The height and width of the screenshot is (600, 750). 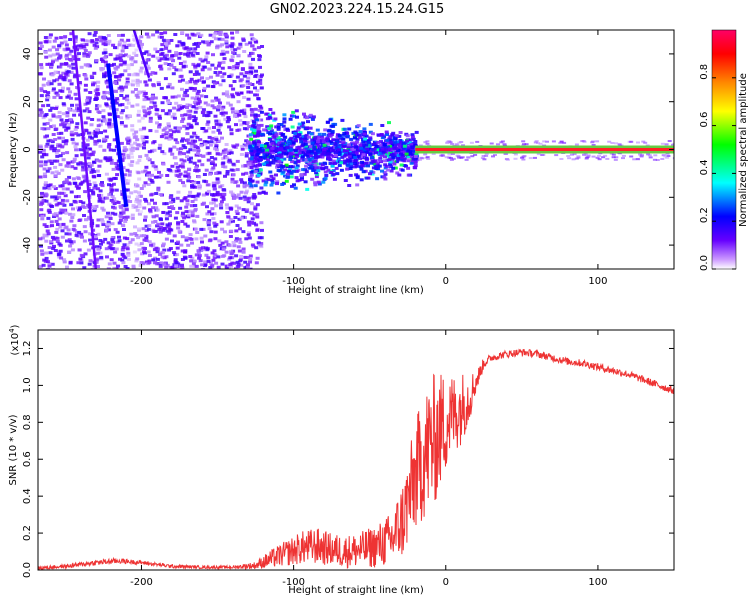 I want to click on y-tick-label: 1.2, so click(x=27, y=349).